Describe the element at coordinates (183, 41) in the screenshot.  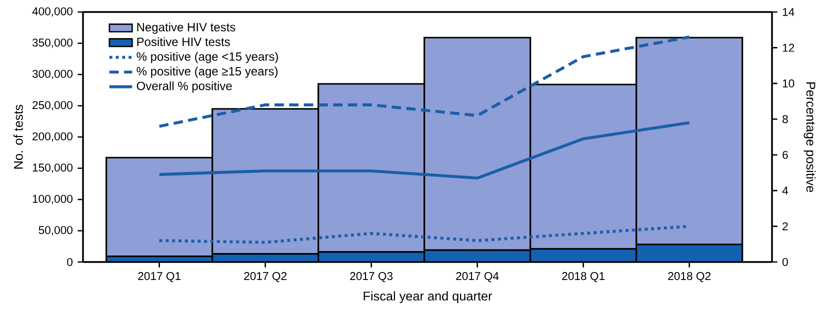
I see `legend-label: Positive HIV tests` at that location.